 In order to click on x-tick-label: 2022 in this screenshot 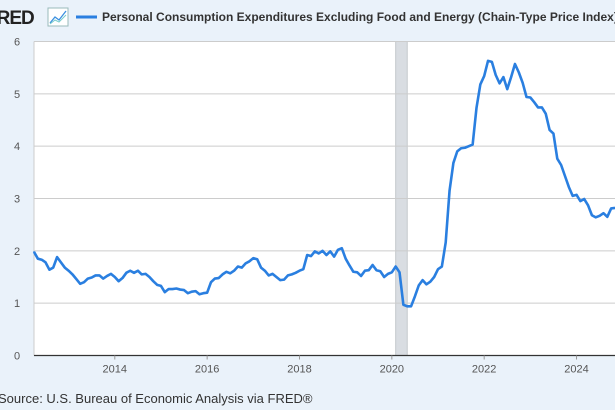, I will do `click(484, 370)`.